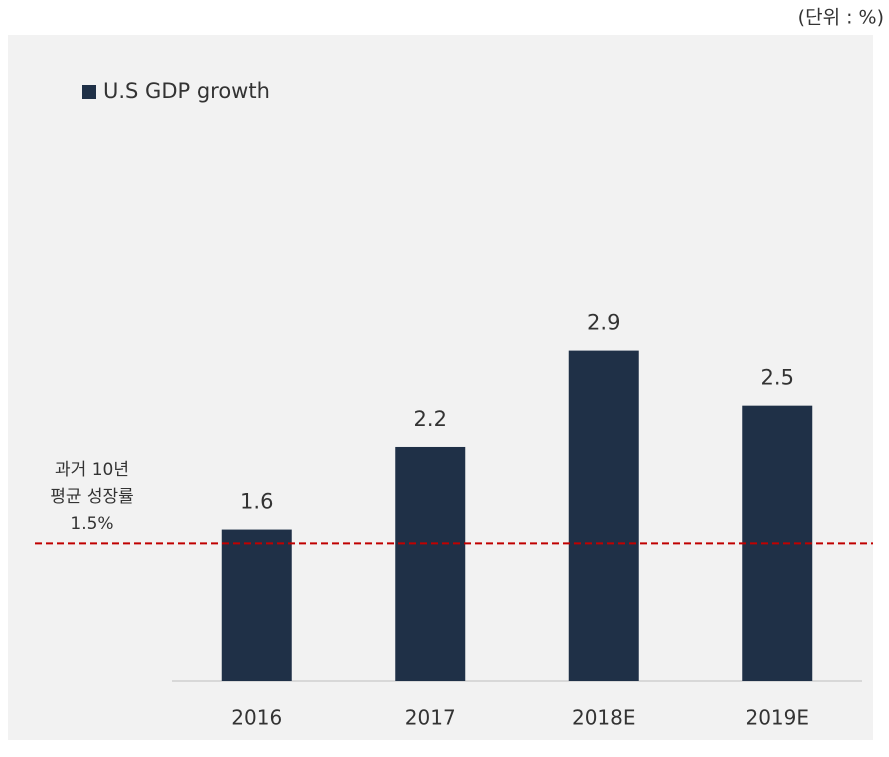 Image resolution: width=889 pixels, height=757 pixels. What do you see at coordinates (92, 497) in the screenshot?
I see `reference-label: 평균 성장률` at bounding box center [92, 497].